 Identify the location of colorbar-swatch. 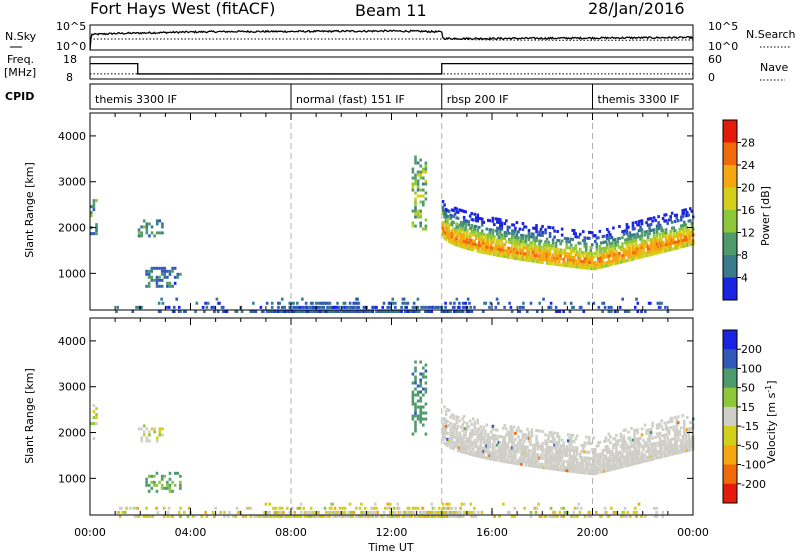
(730, 154).